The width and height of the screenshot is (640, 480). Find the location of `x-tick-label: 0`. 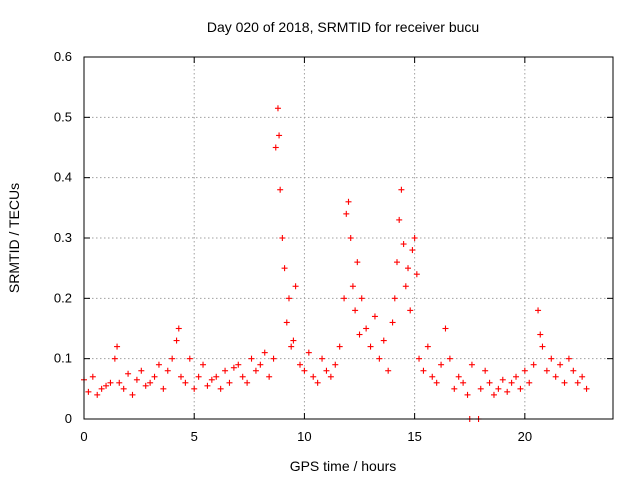

x-tick-label: 0 is located at coordinates (83, 436).